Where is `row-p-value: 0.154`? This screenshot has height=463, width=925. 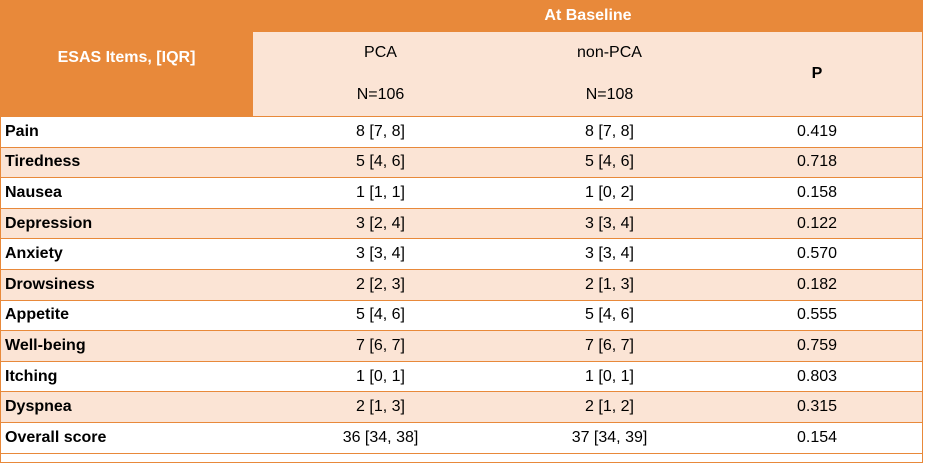
row-p-value: 0.154 is located at coordinates (817, 437).